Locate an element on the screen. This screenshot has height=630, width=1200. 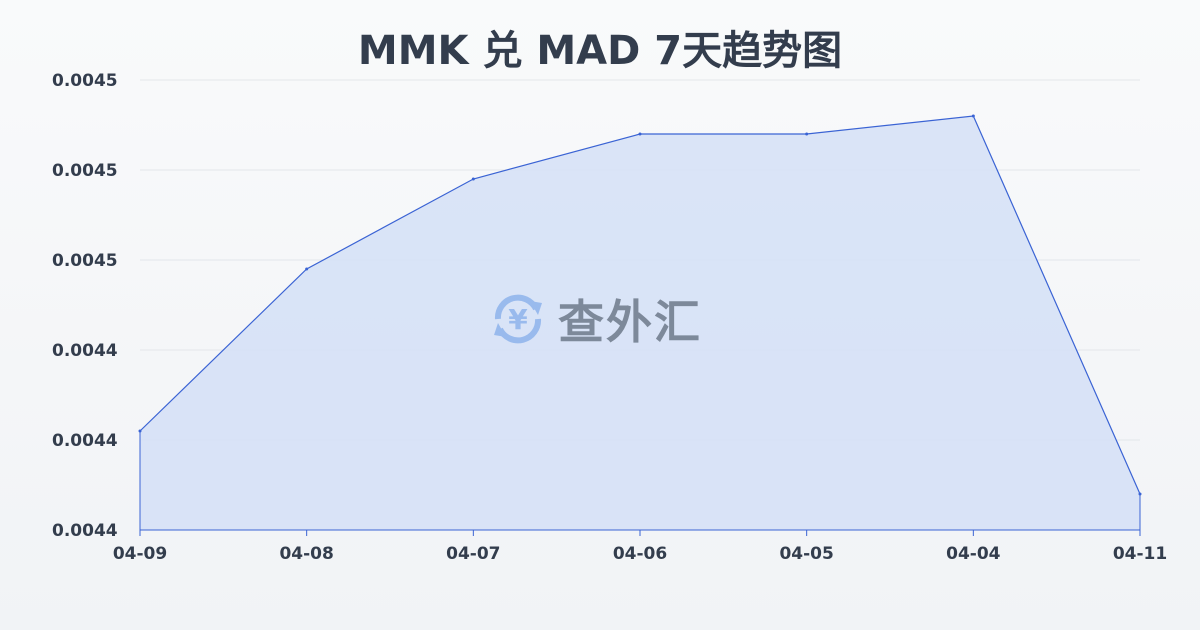
chart-title: MMK 兑 MAD 7天趋势图 is located at coordinates (600, 51).